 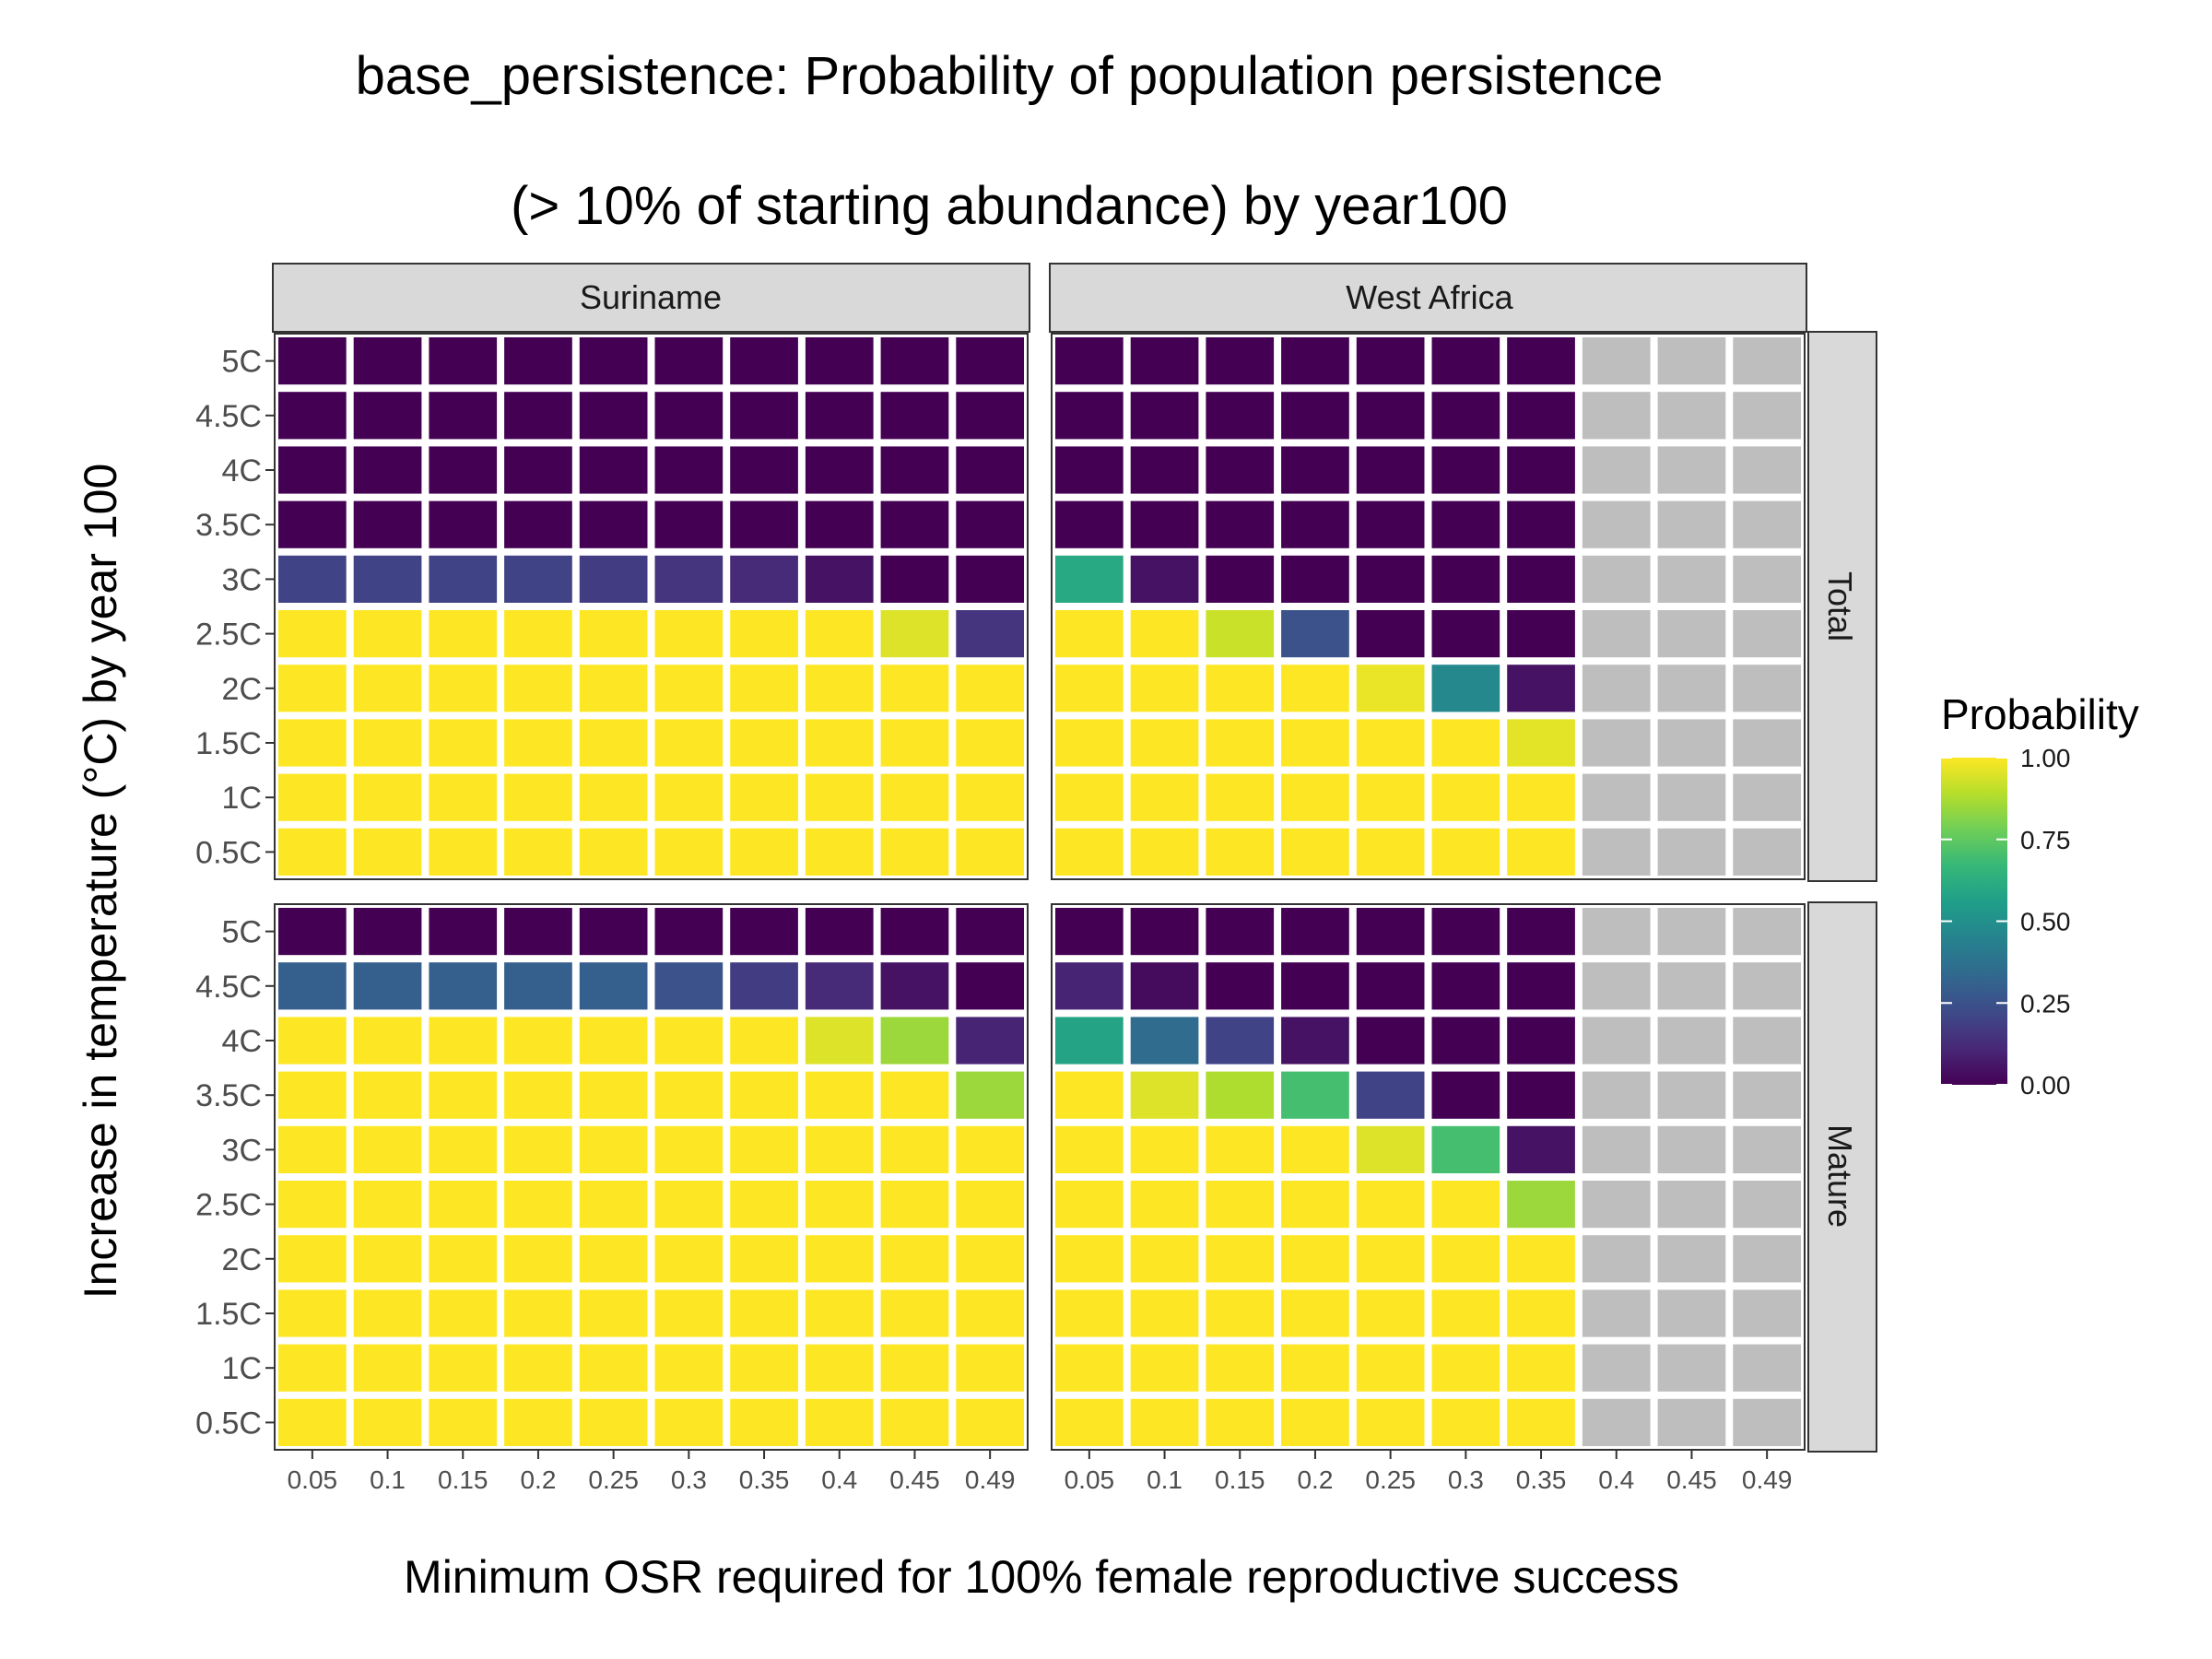 What do you see at coordinates (242, 1259) in the screenshot?
I see `y-tick-label-mature-2c: 2C` at bounding box center [242, 1259].